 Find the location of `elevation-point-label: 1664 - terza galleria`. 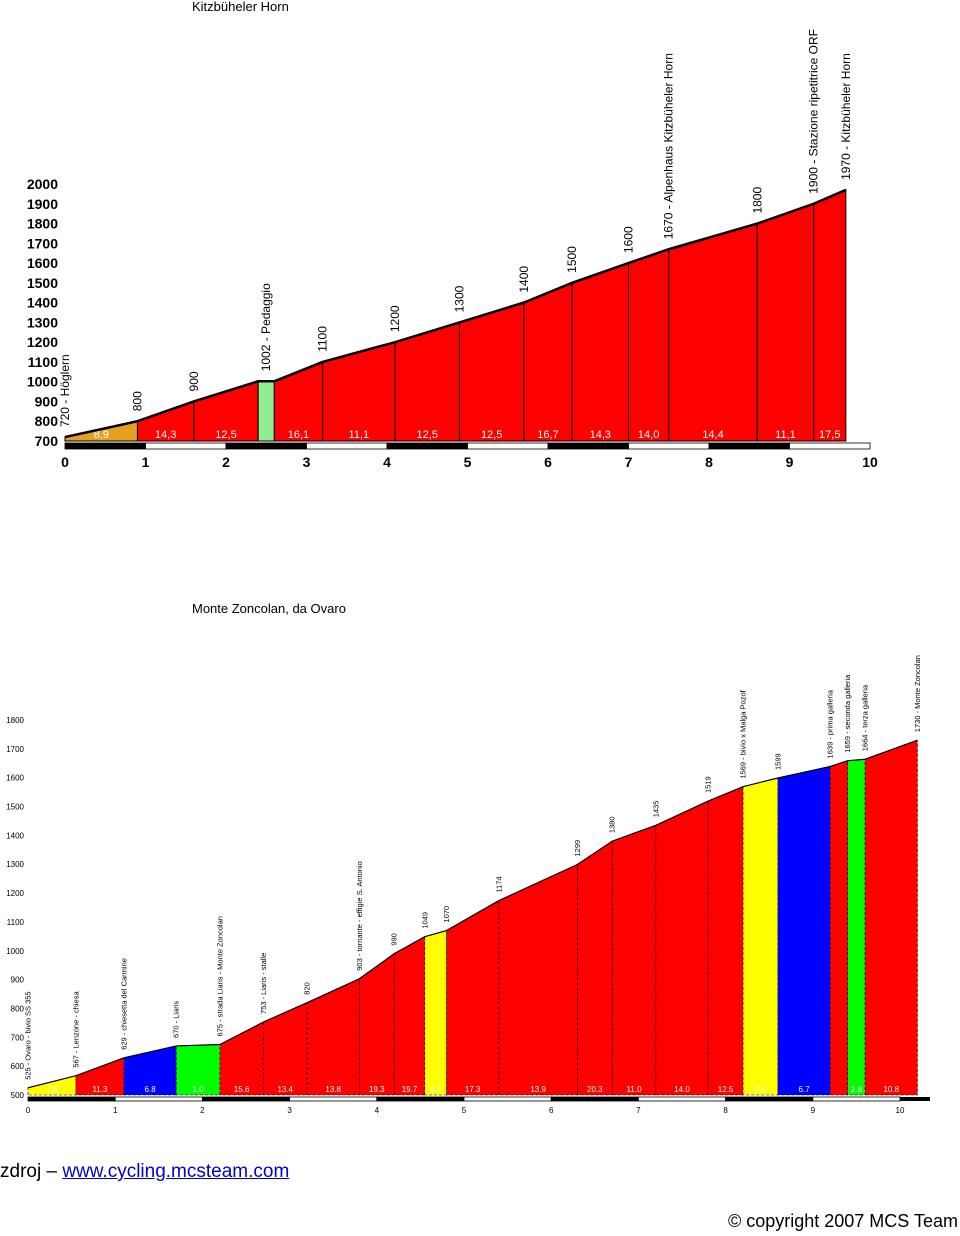

elevation-point-label: 1664 - terza galleria is located at coordinates (865, 717).